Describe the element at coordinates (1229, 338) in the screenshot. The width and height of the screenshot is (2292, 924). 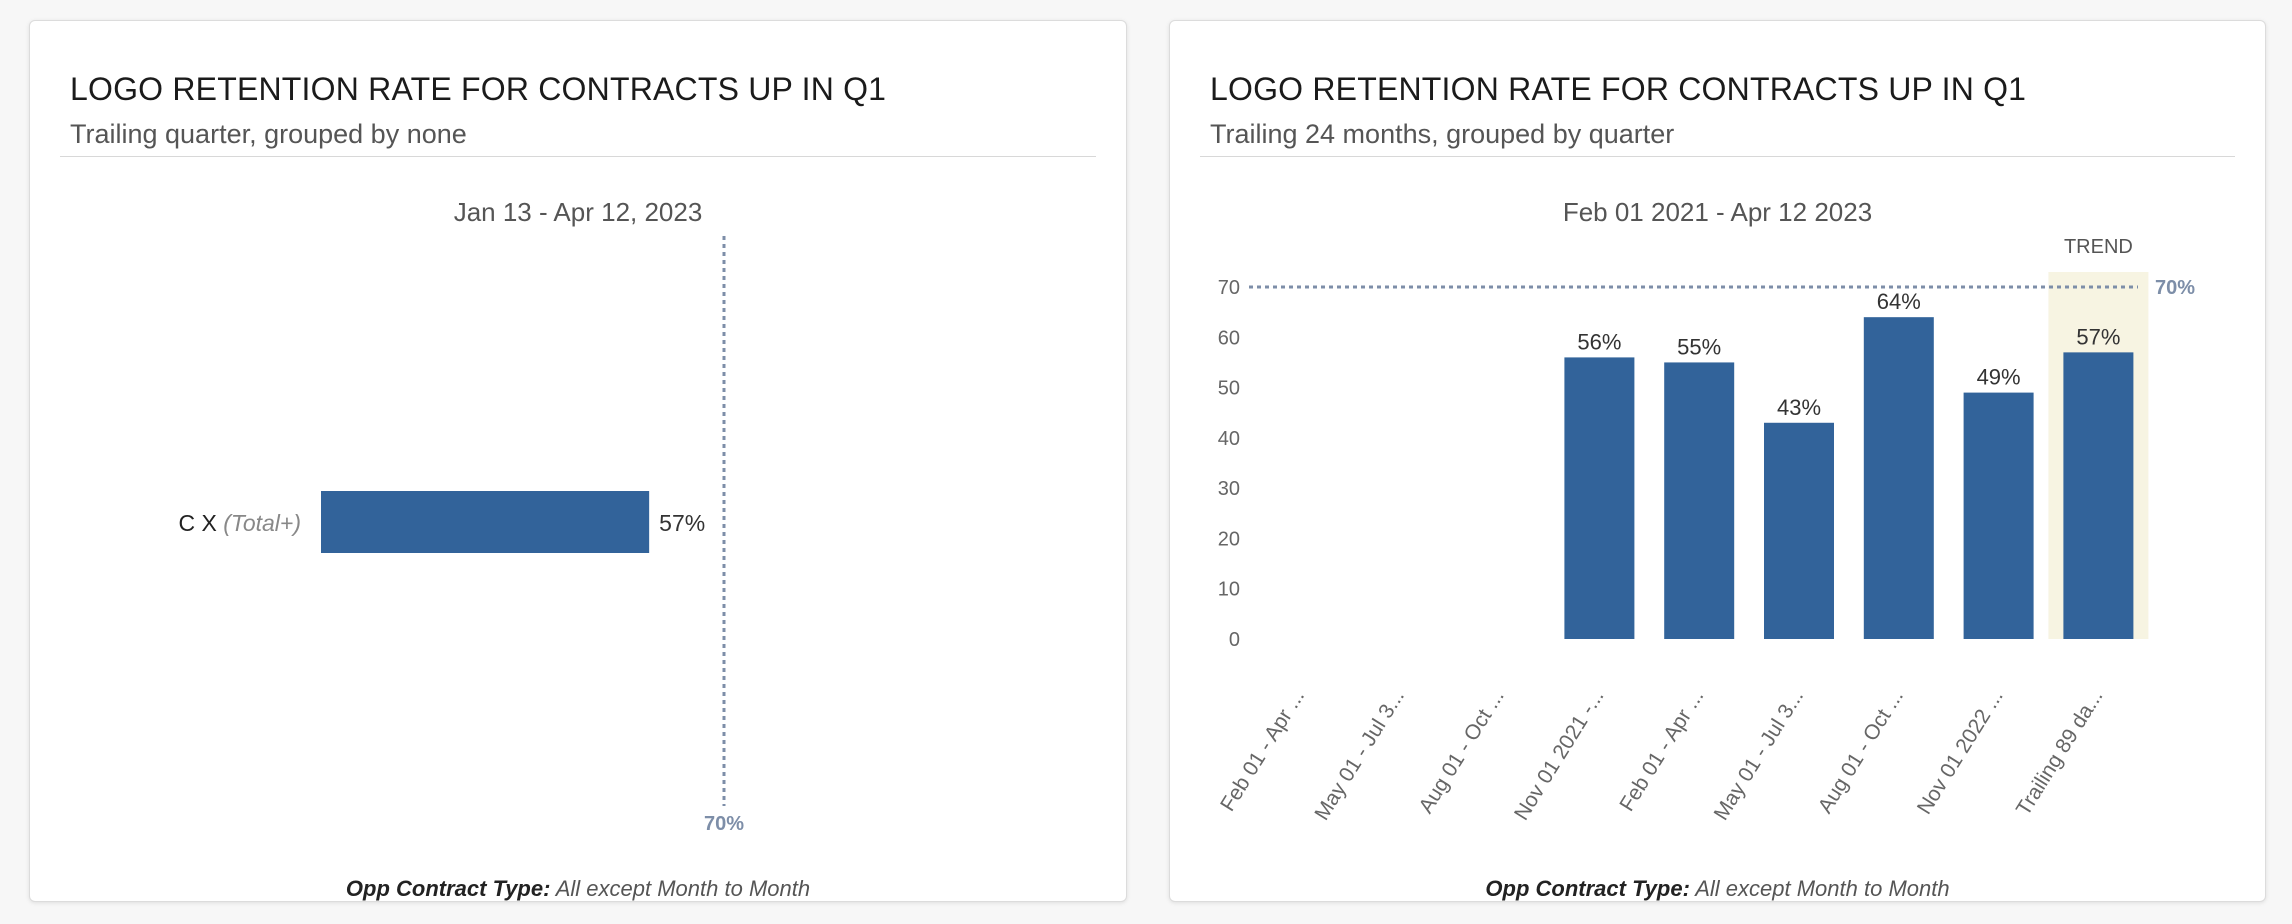
I see `y-tick-label: 60` at that location.